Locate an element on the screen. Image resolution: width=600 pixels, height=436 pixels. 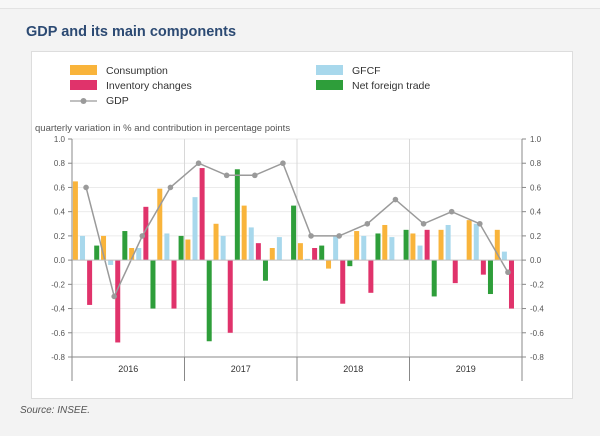
y-tick-label-left: -0.8 is located at coordinates (58, 357).